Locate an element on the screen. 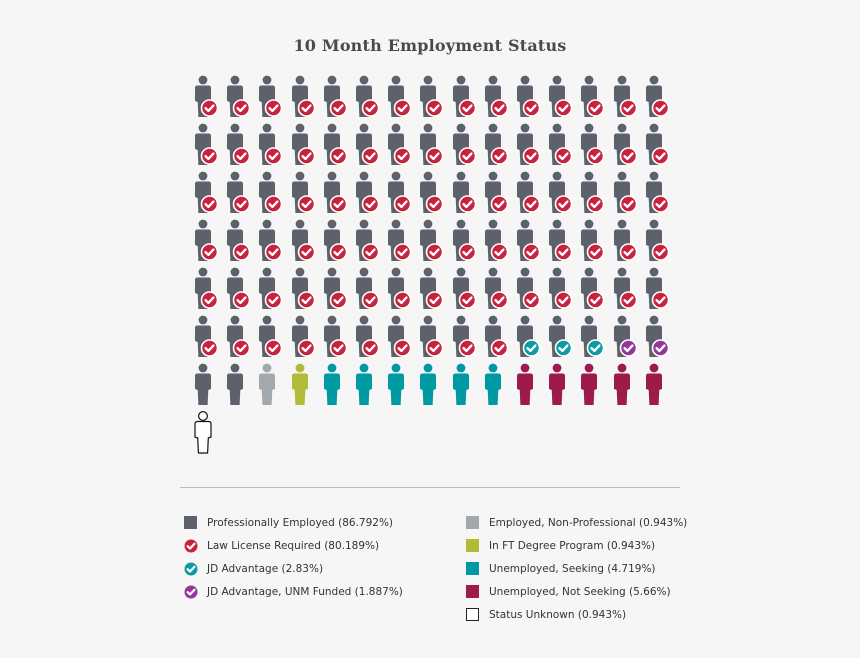  legend-item-professional: Professionally Employed (86.792%) is located at coordinates (293, 522).